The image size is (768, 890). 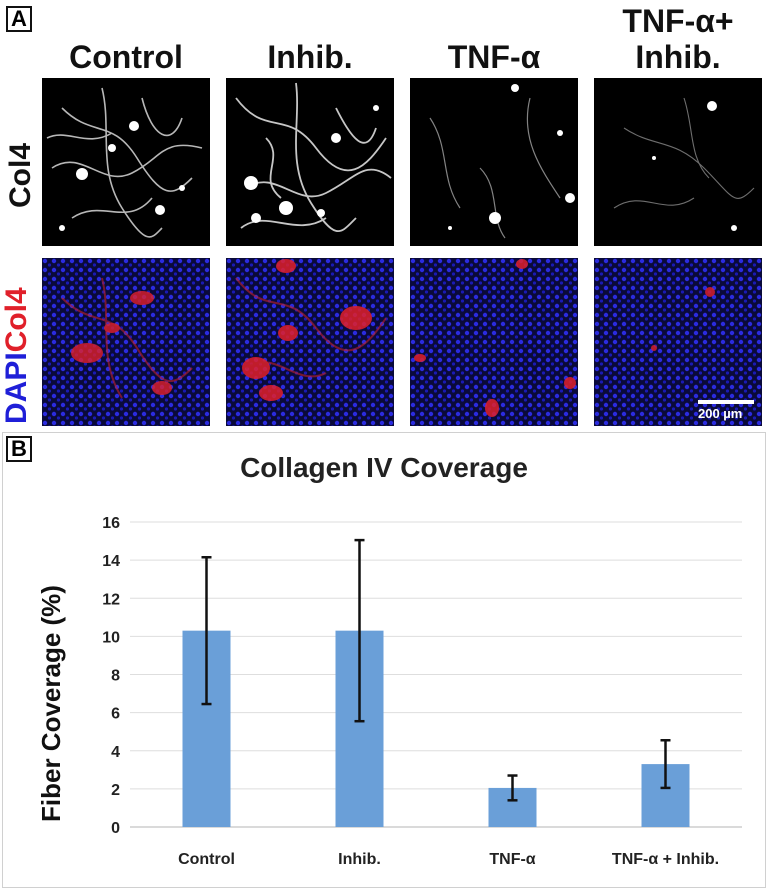 I want to click on micrograph-col4-tnf-inhib, so click(x=678, y=162).